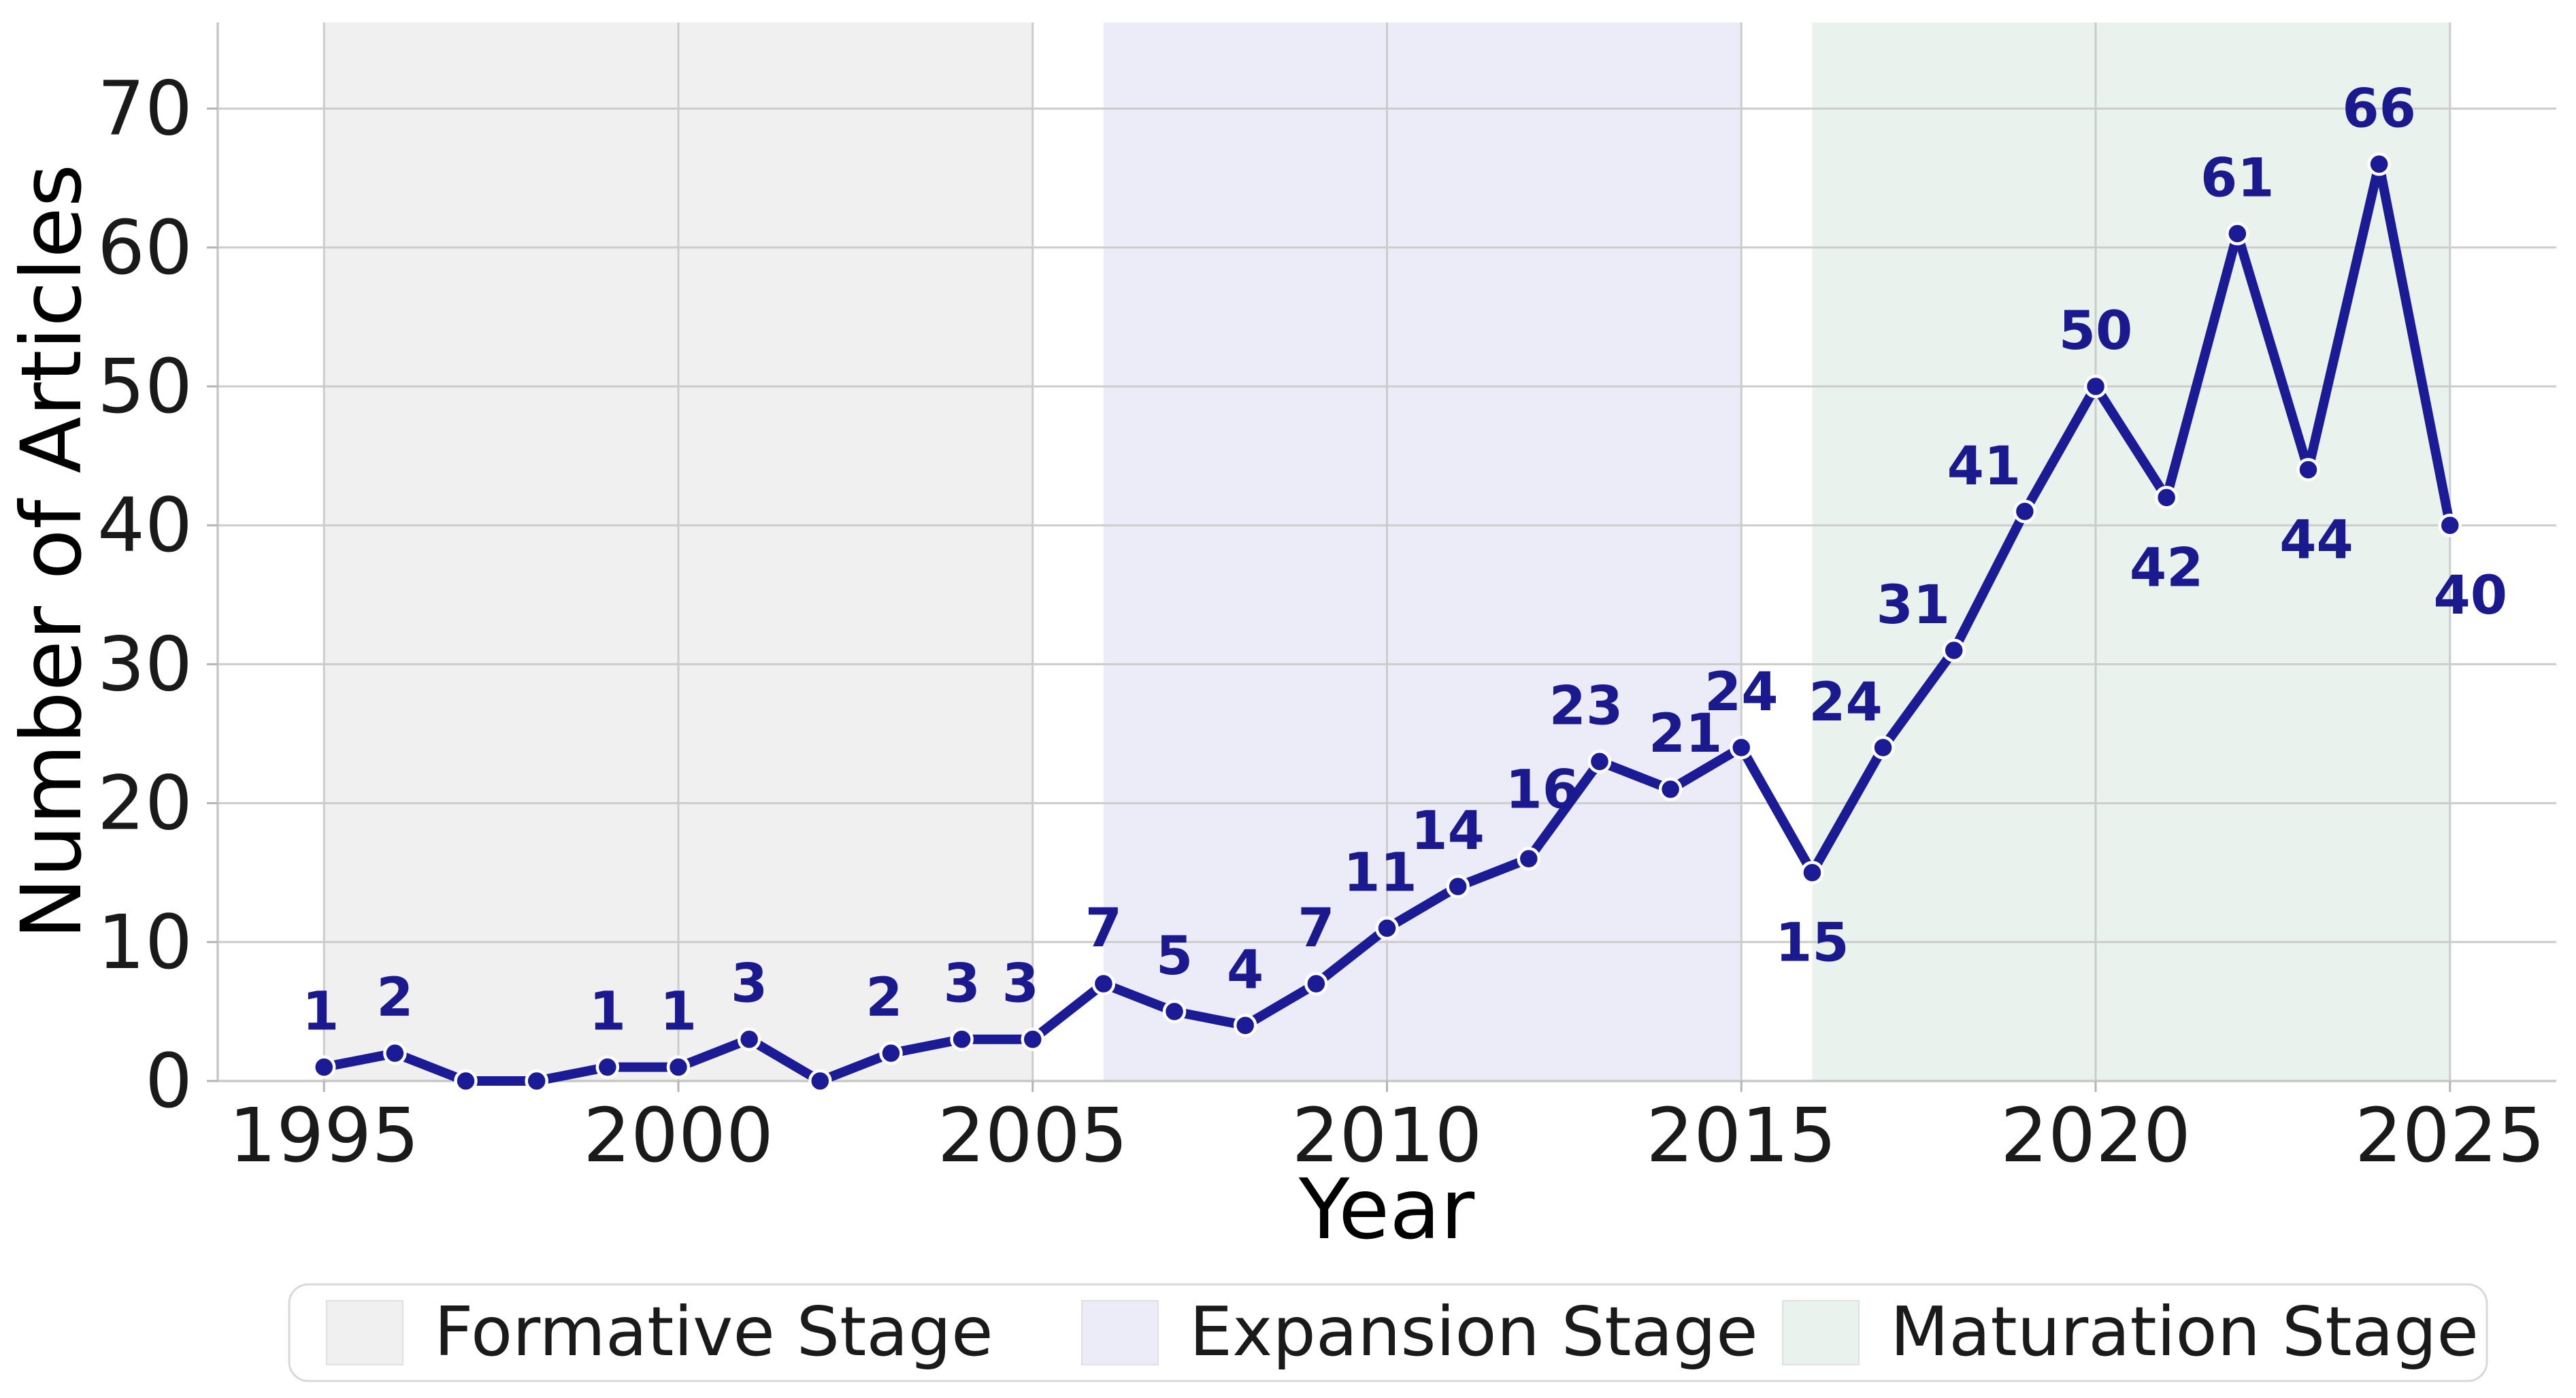  Describe the element at coordinates (395, 1053) in the screenshot. I see `data-point-1996` at that location.